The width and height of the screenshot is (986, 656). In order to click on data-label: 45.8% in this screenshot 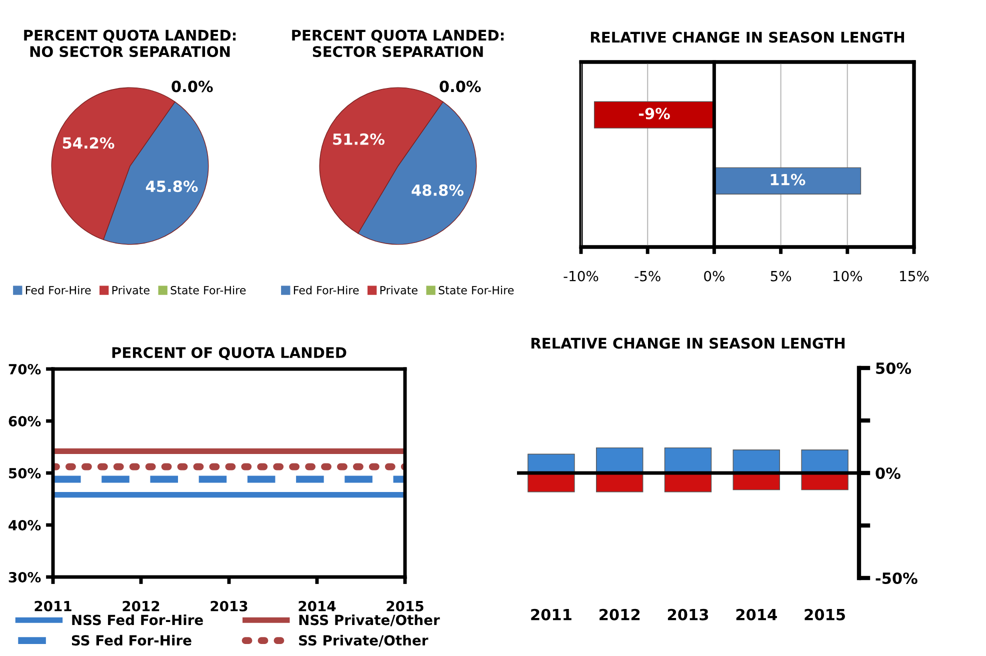, I will do `click(172, 186)`.